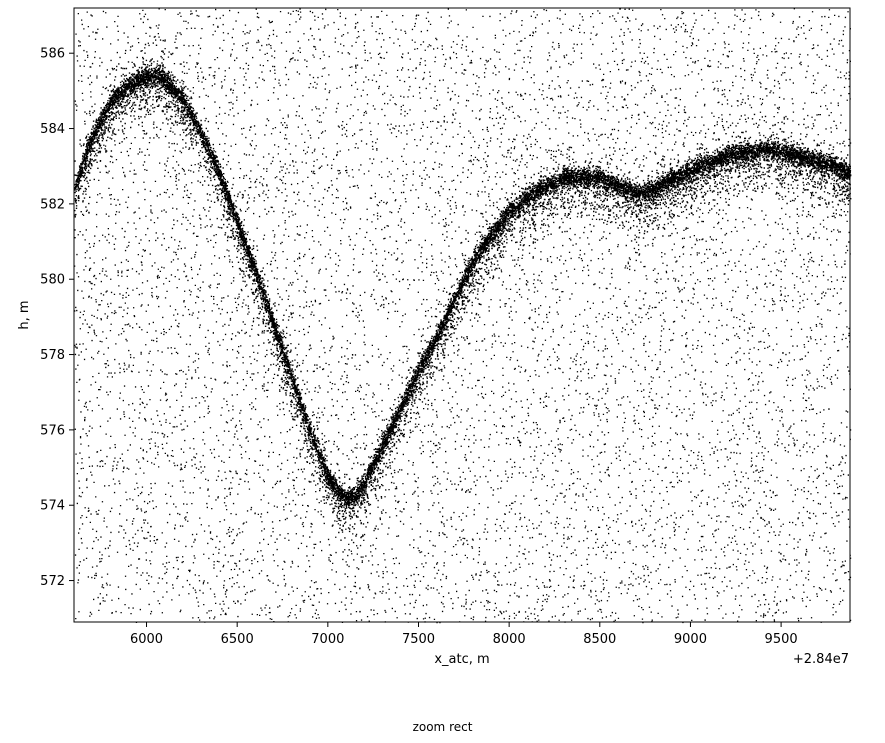  I want to click on x-tick-label: 6500, so click(237, 639).